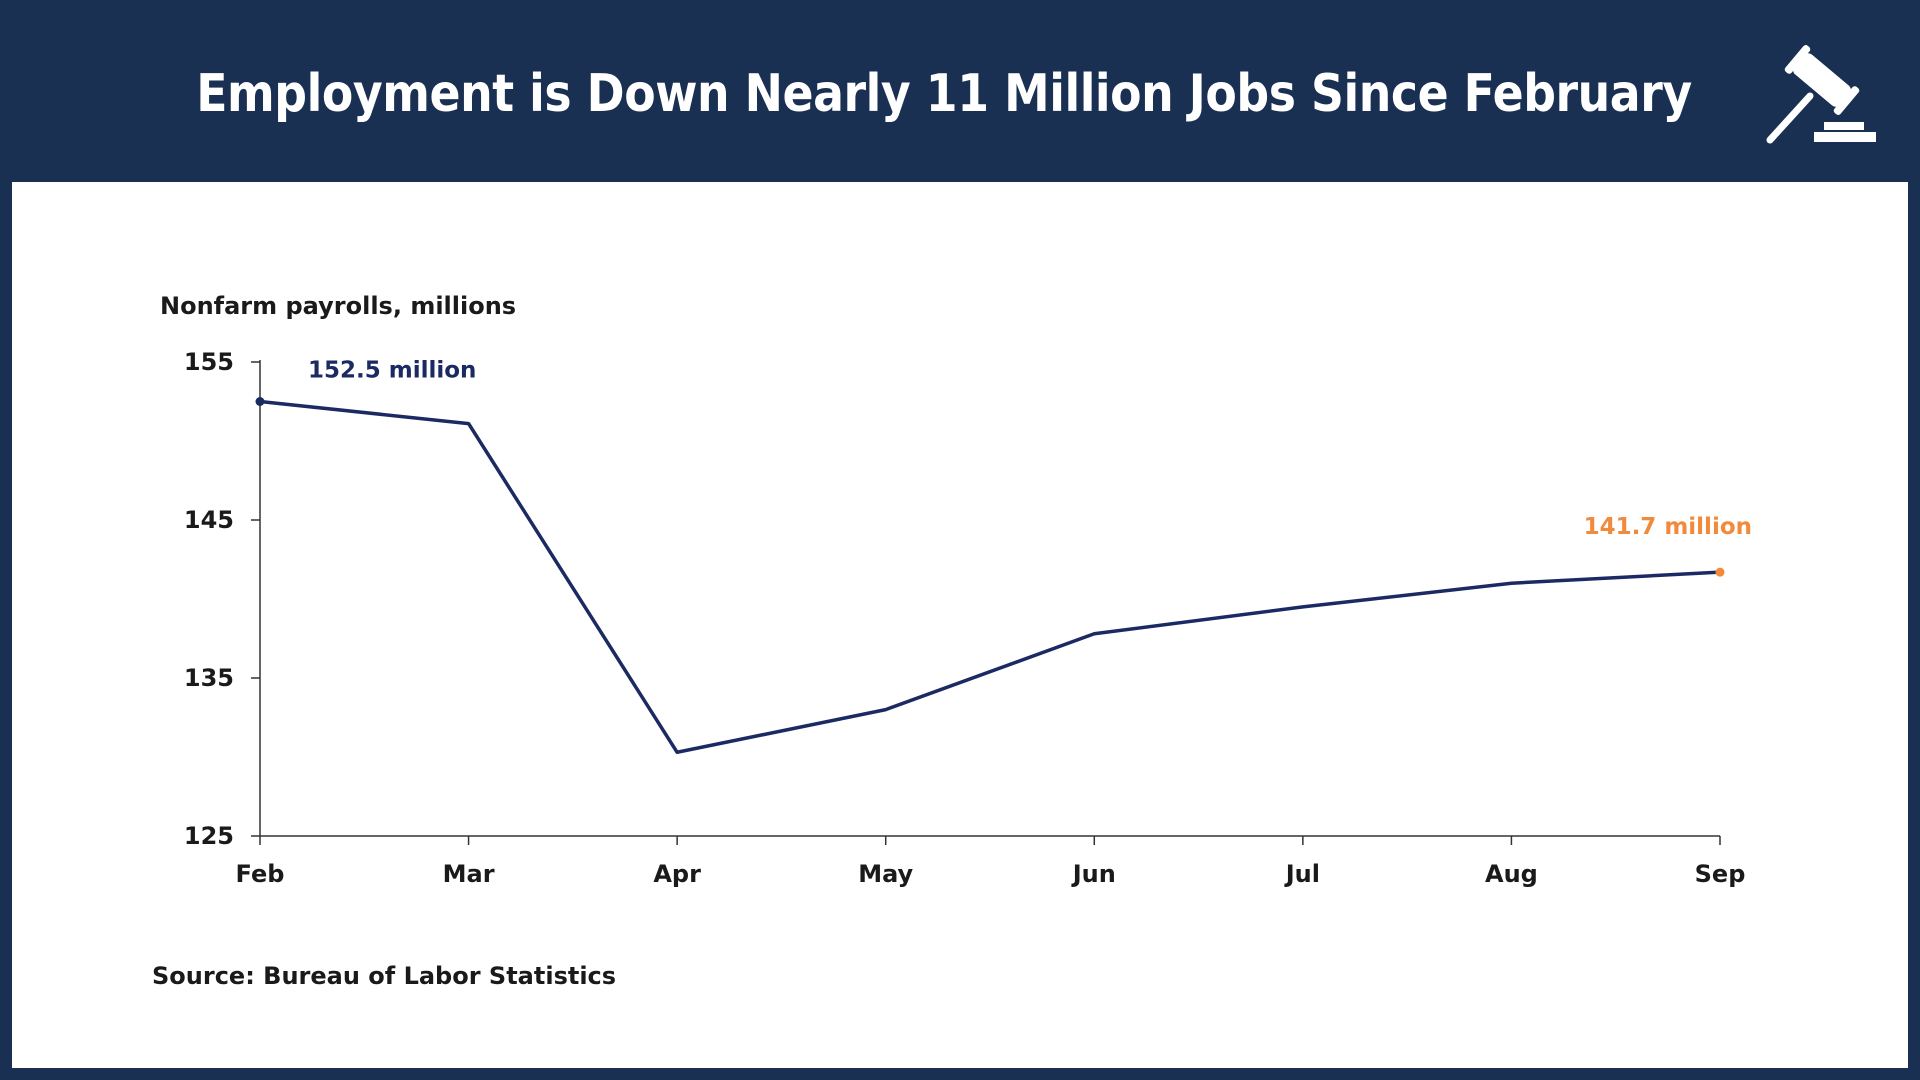 Image resolution: width=1920 pixels, height=1080 pixels. Describe the element at coordinates (384, 976) in the screenshot. I see `source-note: Source: Bureau of Labor Statistics` at that location.